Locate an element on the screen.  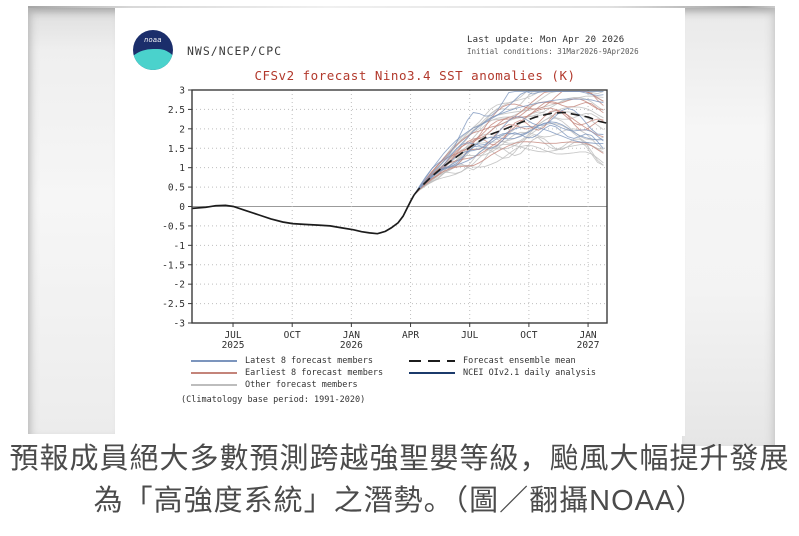
noaa-logo-icon: noaa is located at coordinates (153, 50).